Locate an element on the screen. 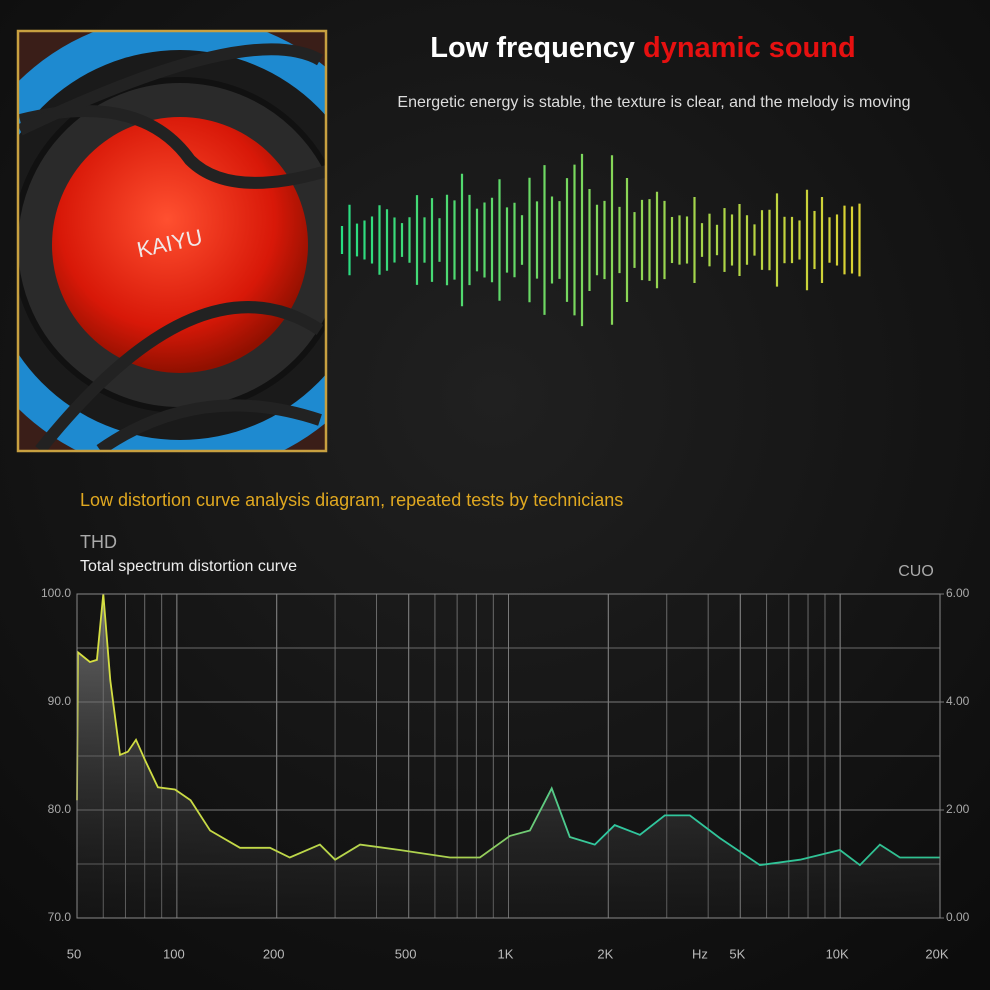  y2-tick-label: 6.00 is located at coordinates (958, 593).